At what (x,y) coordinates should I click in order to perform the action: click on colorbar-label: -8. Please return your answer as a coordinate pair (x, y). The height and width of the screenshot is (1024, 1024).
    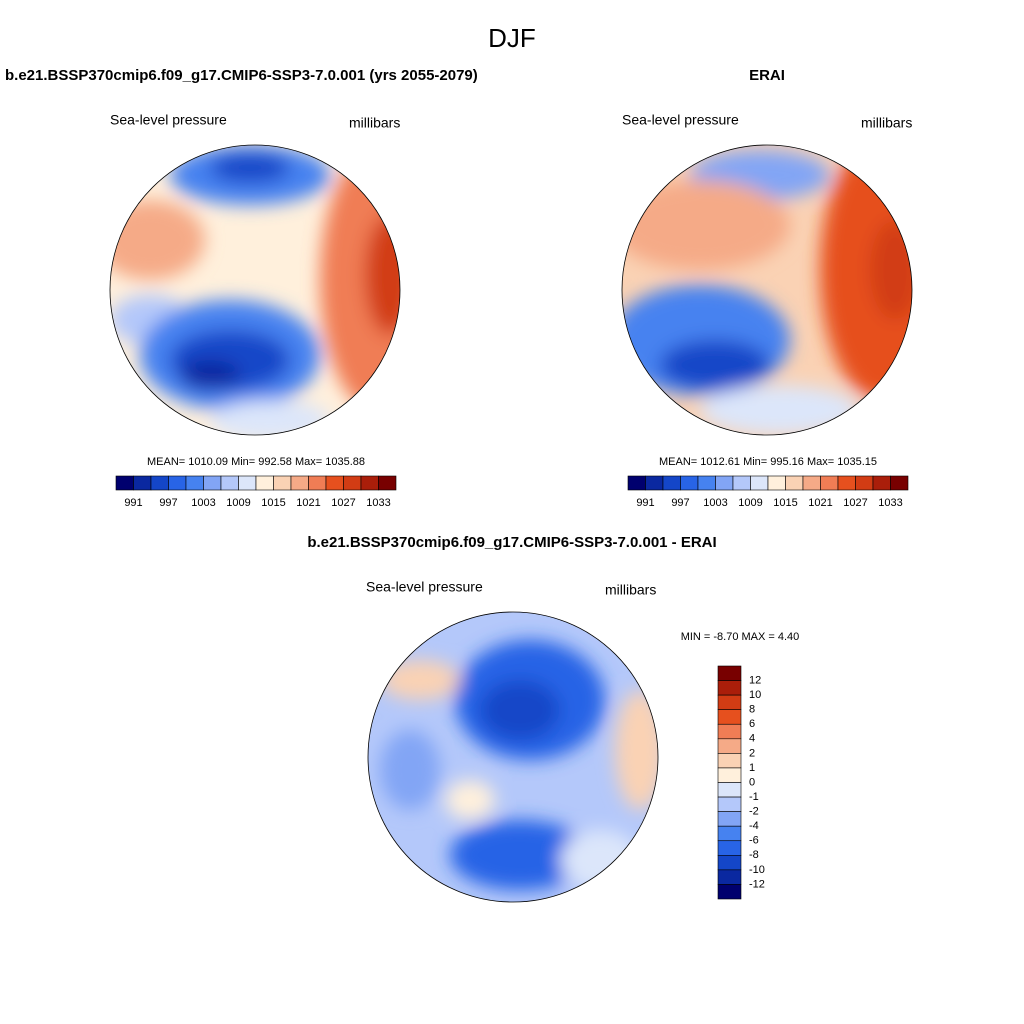
    Looking at the image, I should click on (754, 855).